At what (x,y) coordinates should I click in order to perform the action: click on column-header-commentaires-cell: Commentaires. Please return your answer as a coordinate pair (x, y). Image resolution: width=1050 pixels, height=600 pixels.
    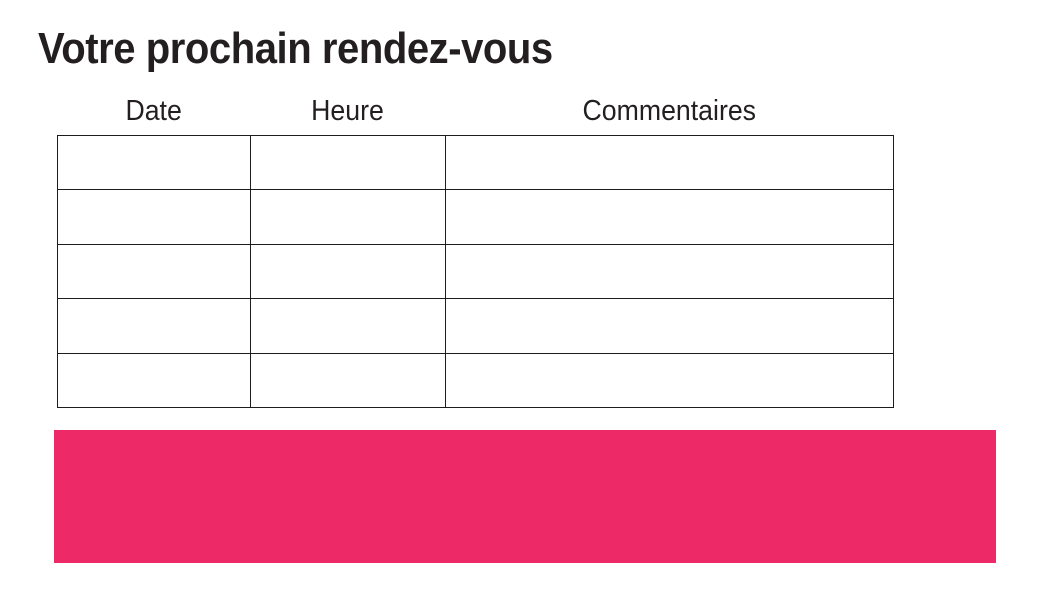
    Looking at the image, I should click on (669, 109).